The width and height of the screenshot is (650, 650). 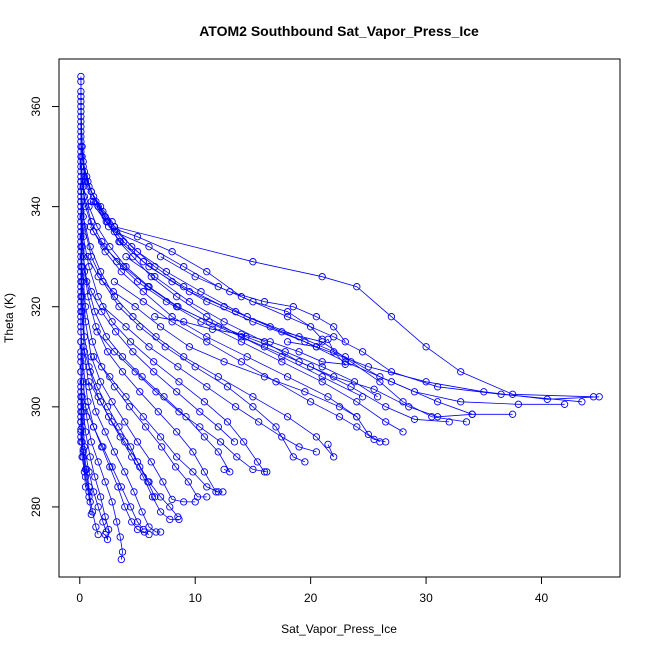 I want to click on x-tick-label: 20, so click(x=311, y=598).